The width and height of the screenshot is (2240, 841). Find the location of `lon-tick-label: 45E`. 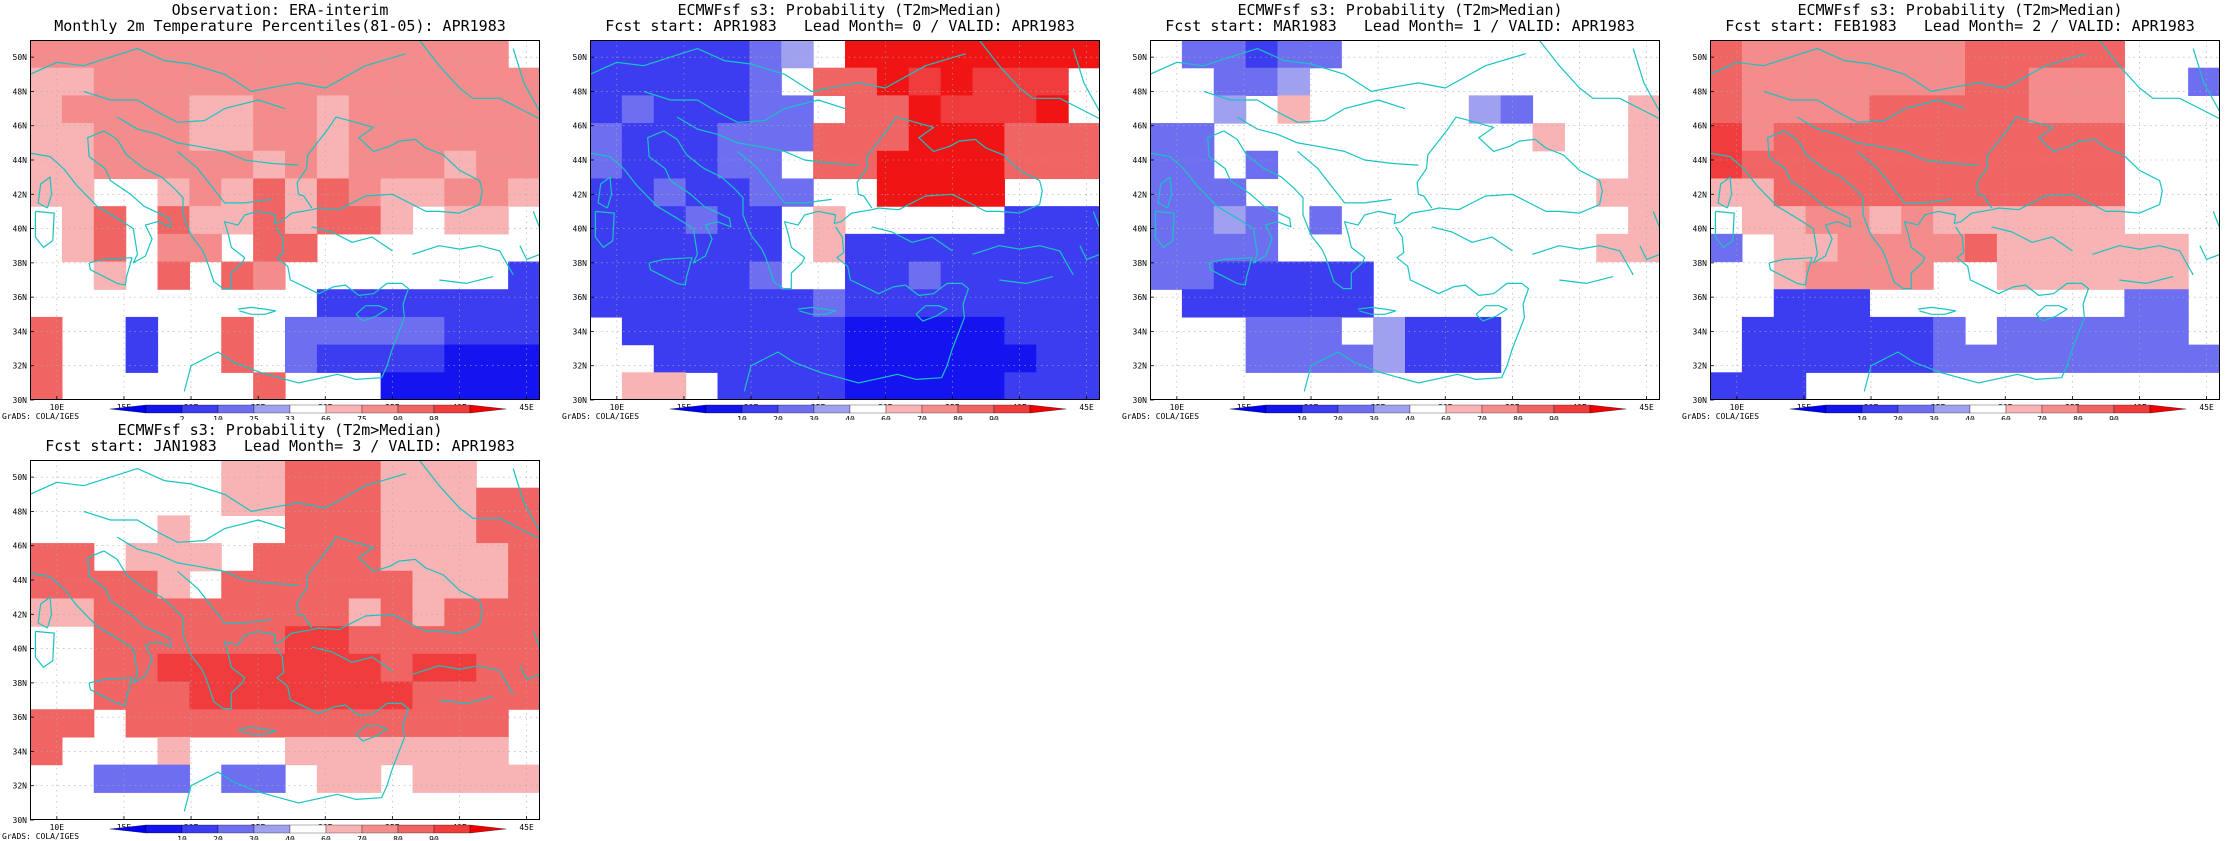

lon-tick-label: 45E is located at coordinates (1646, 407).